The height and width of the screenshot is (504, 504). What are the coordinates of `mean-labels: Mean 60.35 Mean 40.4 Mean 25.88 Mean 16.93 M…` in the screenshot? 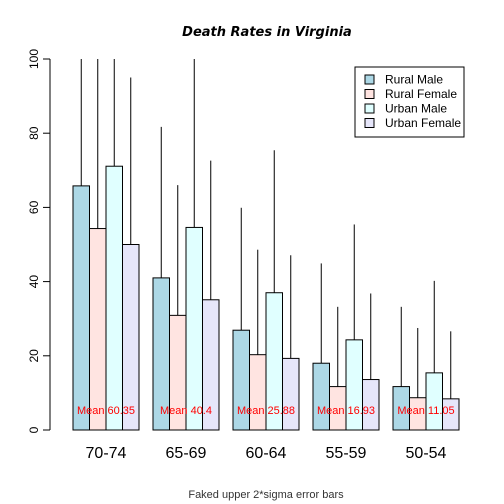 It's located at (266, 411).